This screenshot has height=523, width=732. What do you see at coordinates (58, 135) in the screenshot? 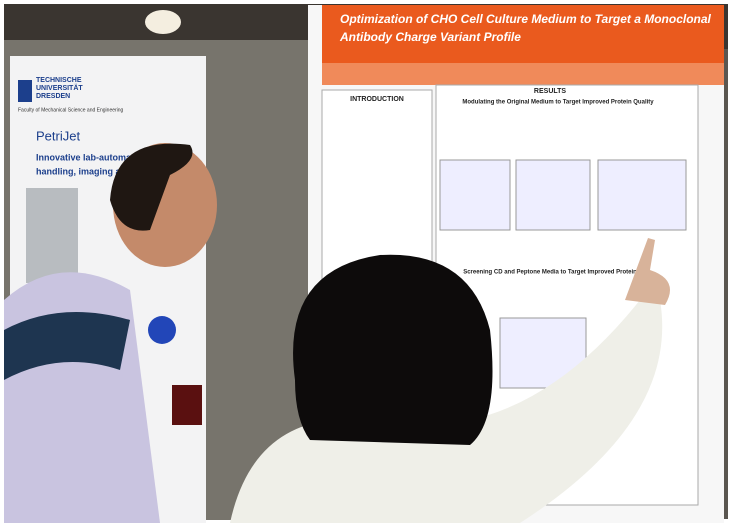
I see `left-title: PetriJet` at bounding box center [58, 135].